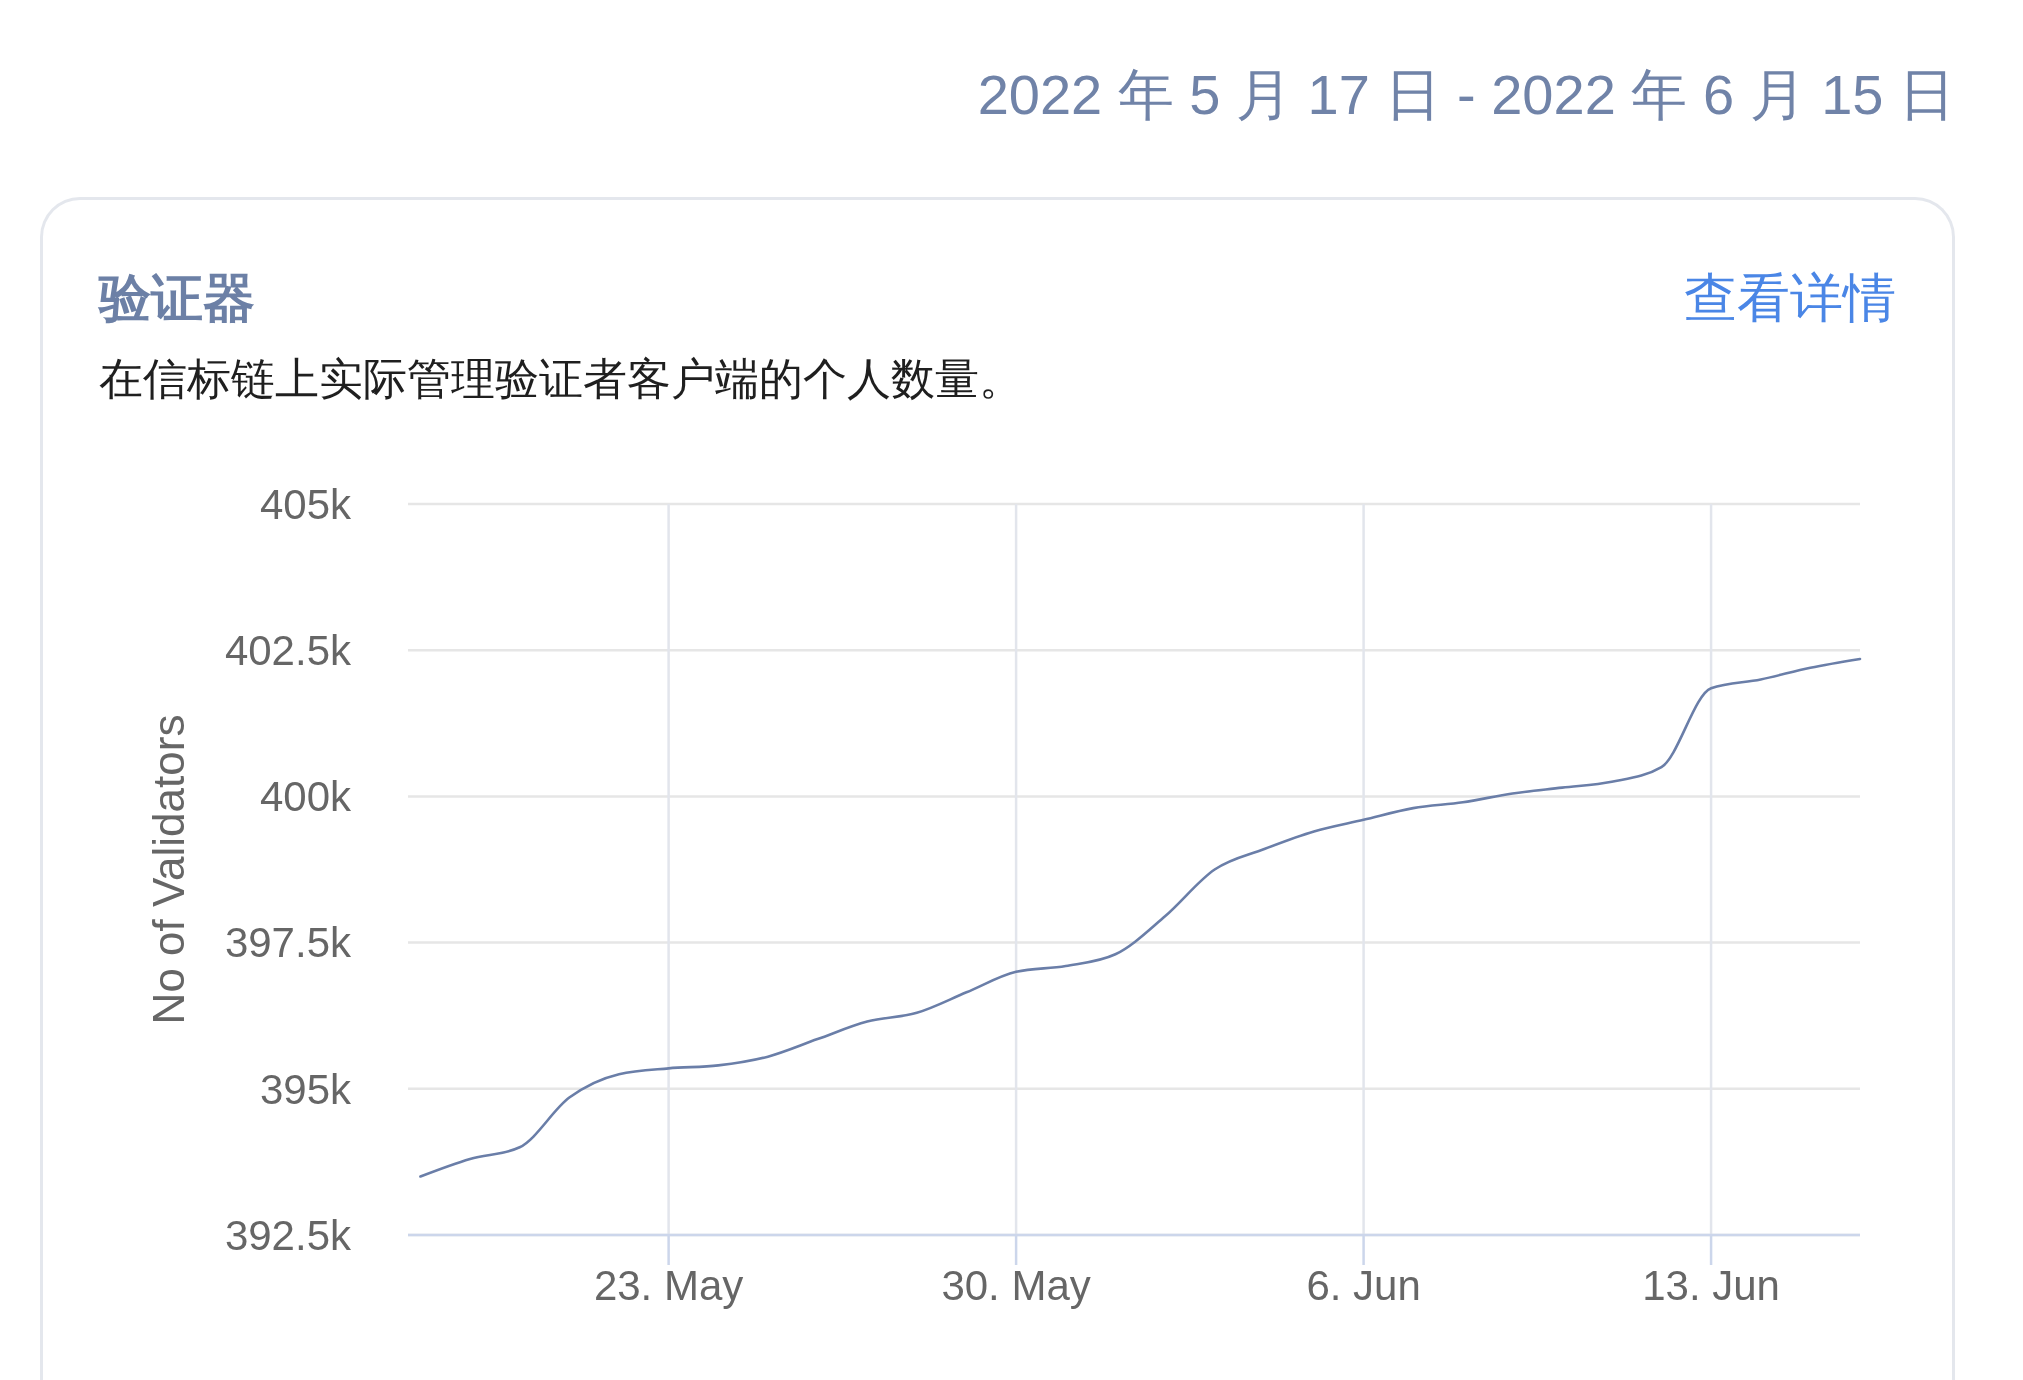 This screenshot has height=1380, width=2023. What do you see at coordinates (1363, 1285) in the screenshot?
I see `x-tick-label: 6. Jun` at bounding box center [1363, 1285].